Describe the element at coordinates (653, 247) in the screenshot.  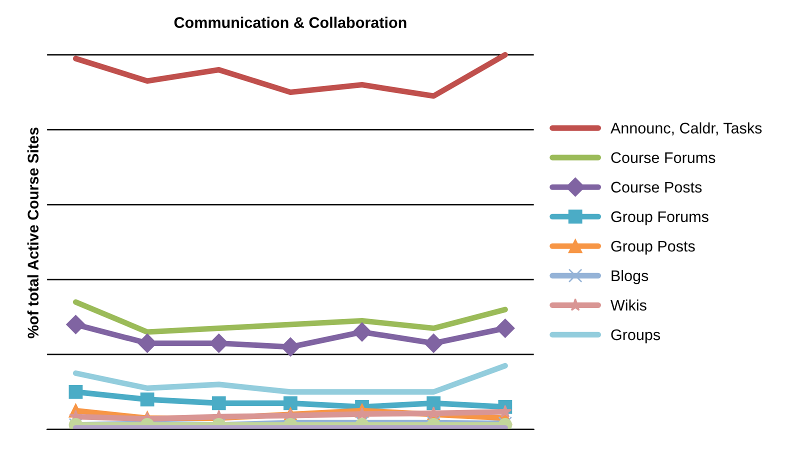
I see `legend-label: Group Posts` at that location.